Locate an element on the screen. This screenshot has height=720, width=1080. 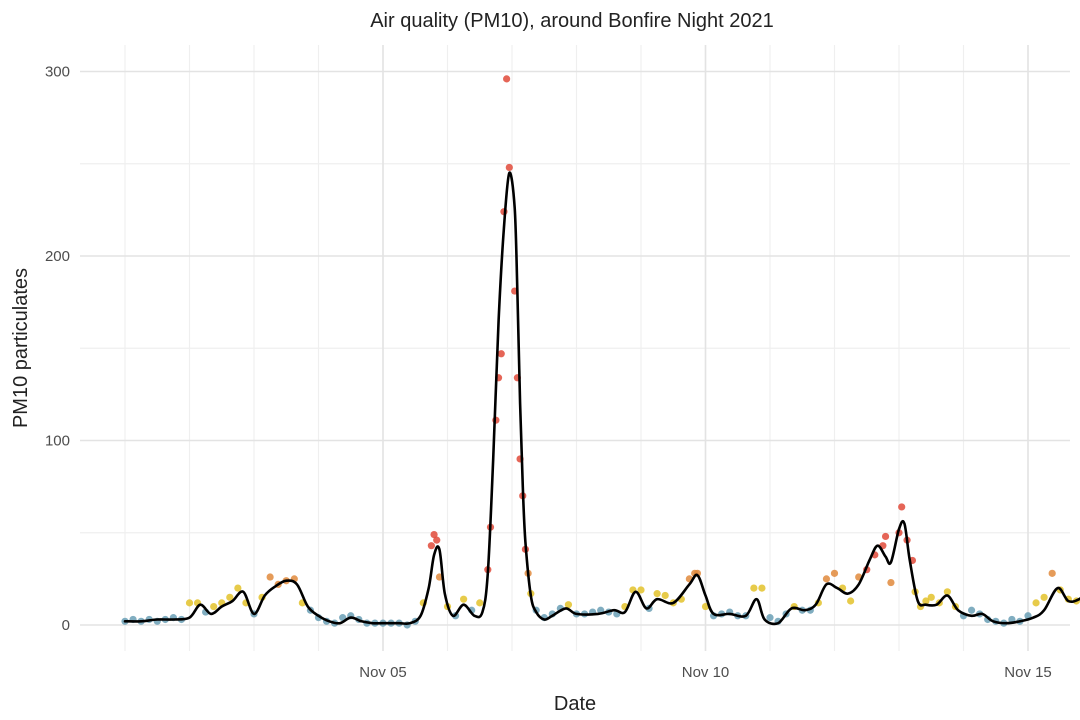
y-tick-label: 200 is located at coordinates (57, 256).